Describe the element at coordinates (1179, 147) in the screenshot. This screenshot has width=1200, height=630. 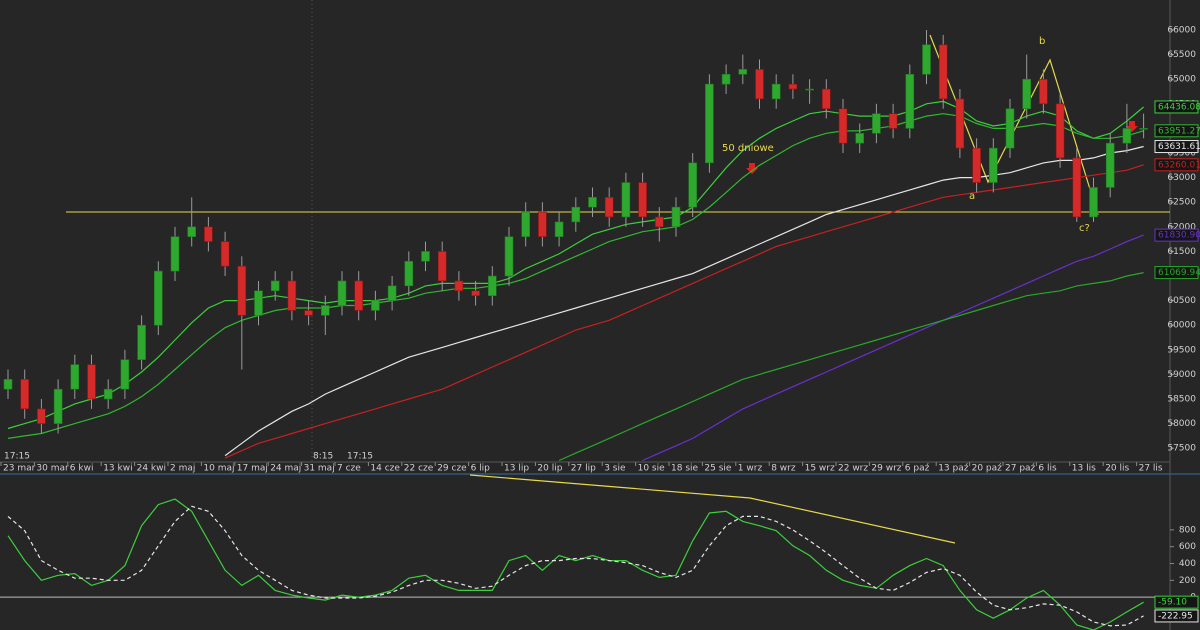
I see `price-tag-label: 63631.61` at that location.